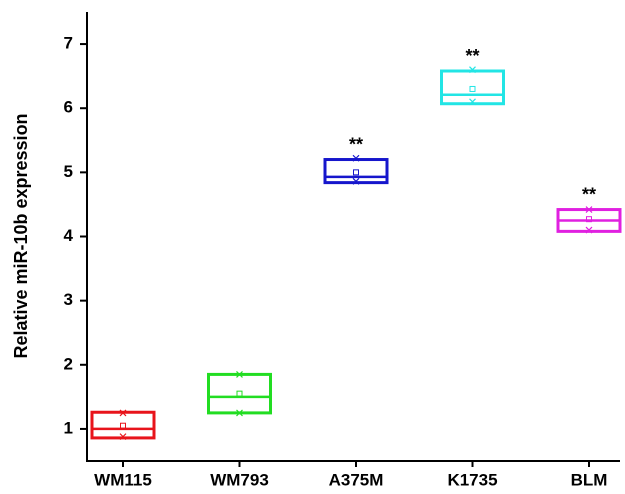 The image size is (625, 494). I want to click on y-tick-label: 1, so click(68, 427).